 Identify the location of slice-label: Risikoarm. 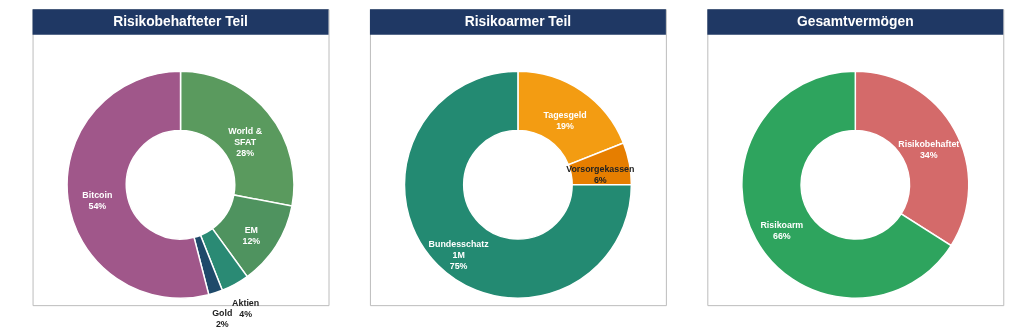
(782, 225).